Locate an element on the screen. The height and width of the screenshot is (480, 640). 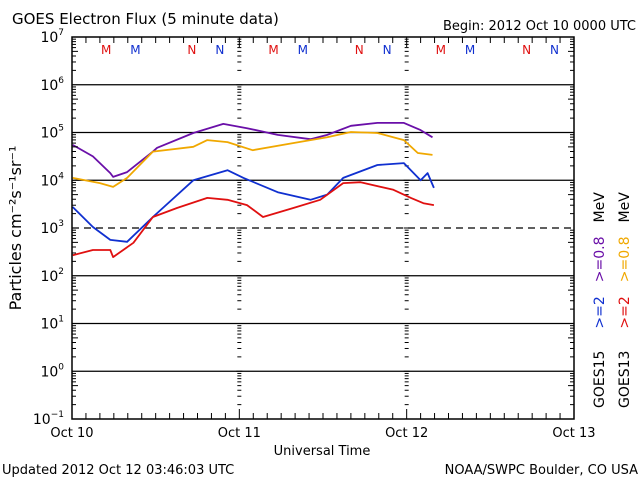
legend-entry: GOES15 is located at coordinates (600, 379).